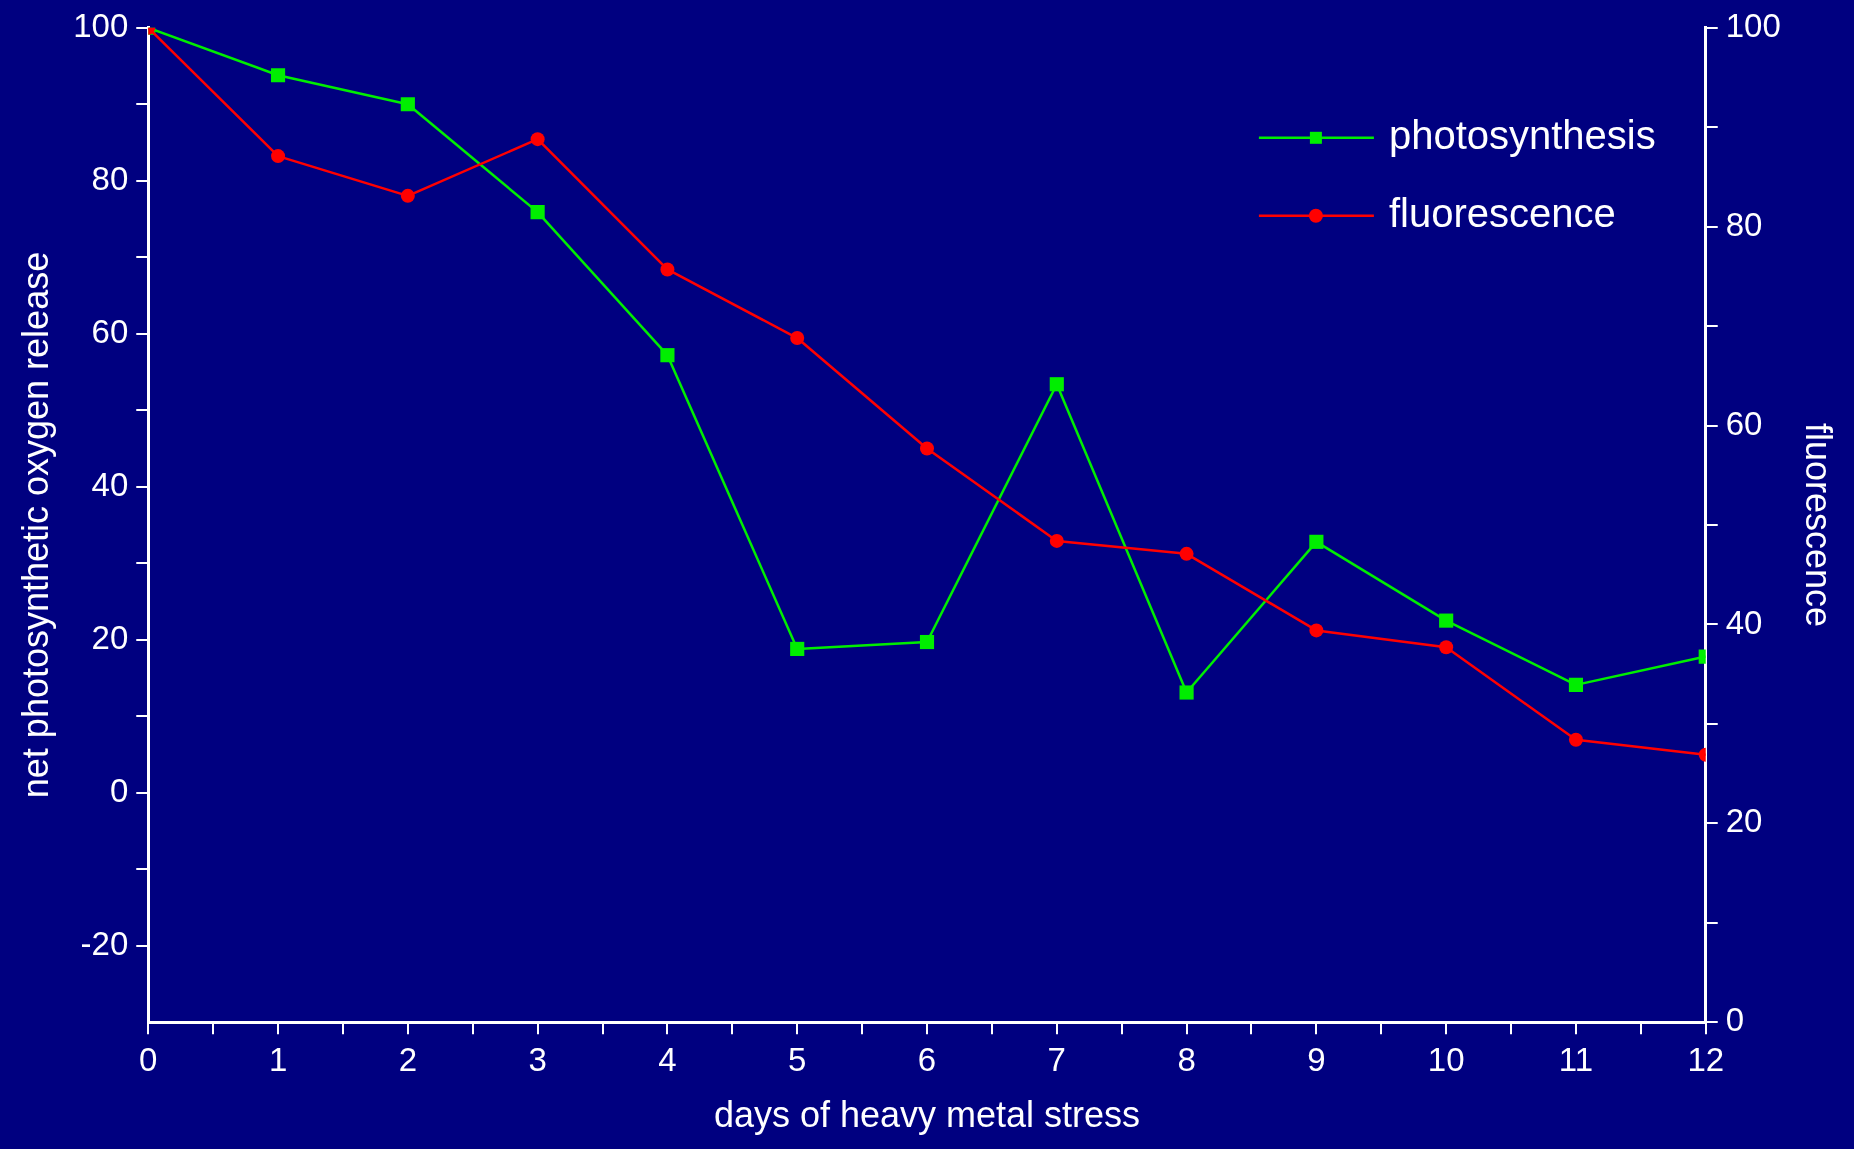 The height and width of the screenshot is (1149, 1854). Describe the element at coordinates (667, 1060) in the screenshot. I see `x-tick-label: 4` at that location.